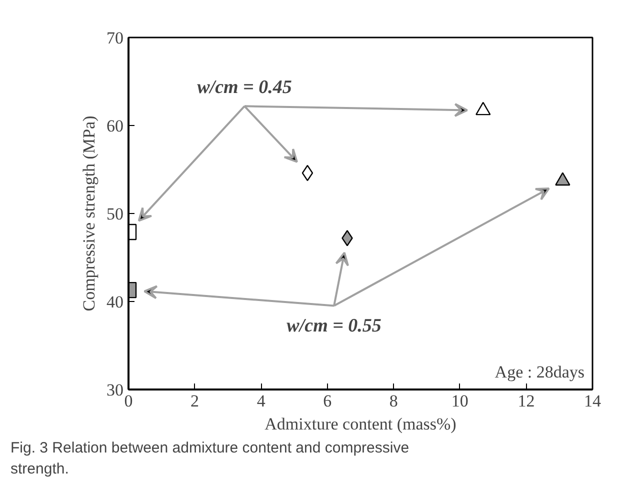 This screenshot has width=622, height=478. What do you see at coordinates (115, 126) in the screenshot?
I see `y-tick-label: 60` at bounding box center [115, 126].